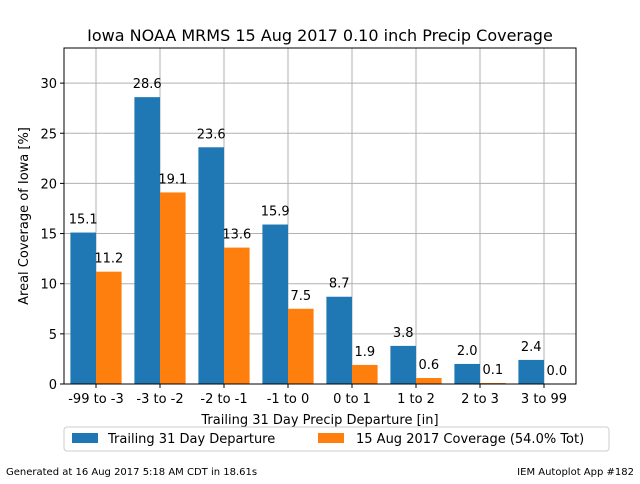 The image size is (640, 484). What do you see at coordinates (223, 399) in the screenshot?
I see `x-tick-label: -2 to -1` at bounding box center [223, 399].